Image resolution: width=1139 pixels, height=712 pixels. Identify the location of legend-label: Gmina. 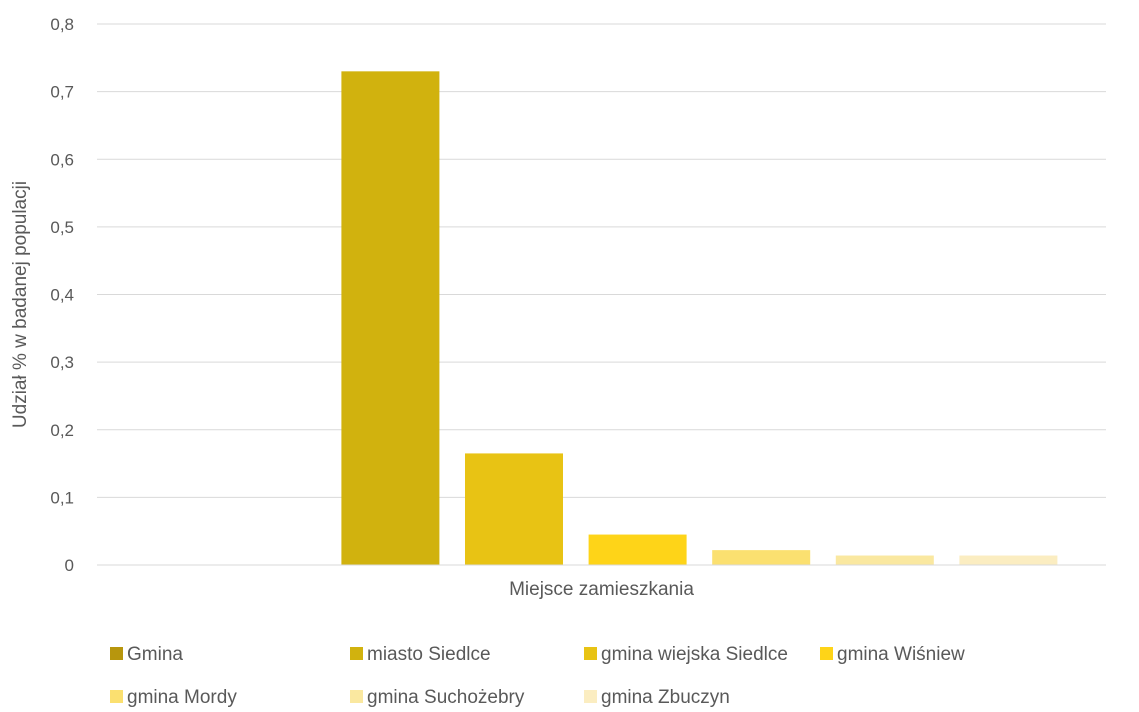
(155, 654).